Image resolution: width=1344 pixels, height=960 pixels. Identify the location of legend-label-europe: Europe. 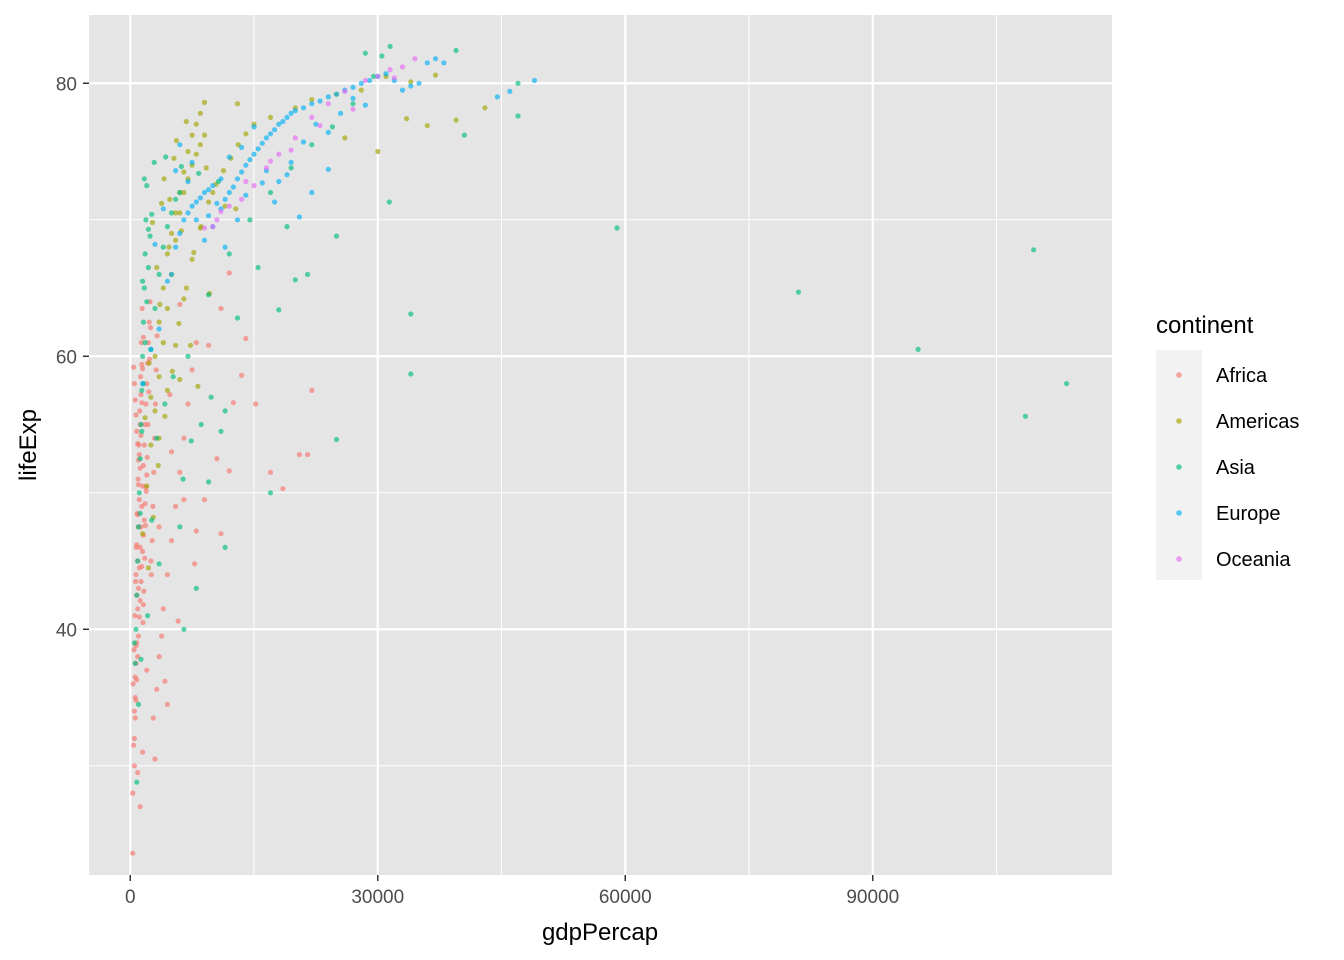
(1248, 514).